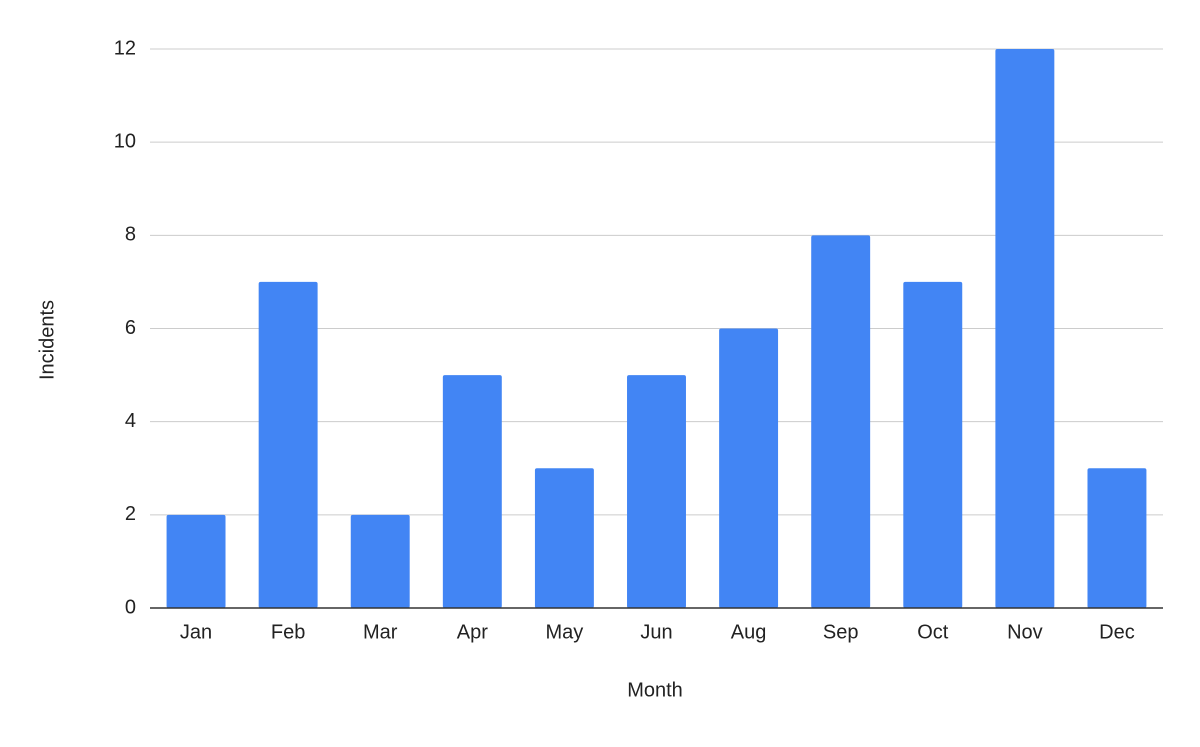  What do you see at coordinates (125, 141) in the screenshot?
I see `y-tick-label: 10` at bounding box center [125, 141].